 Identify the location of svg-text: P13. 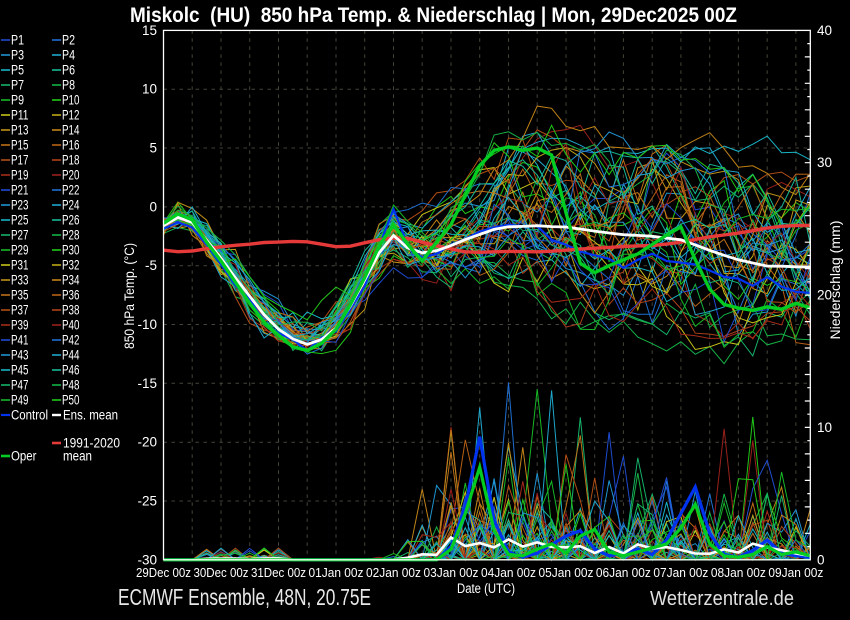
(20, 130).